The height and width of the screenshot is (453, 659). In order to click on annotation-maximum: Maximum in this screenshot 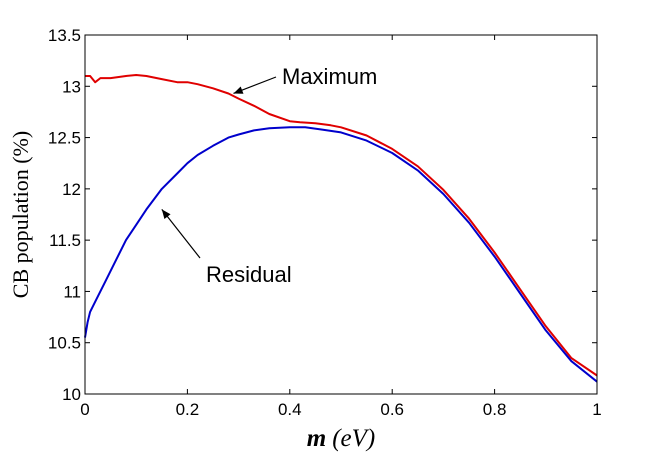, I will do `click(305, 79)`.